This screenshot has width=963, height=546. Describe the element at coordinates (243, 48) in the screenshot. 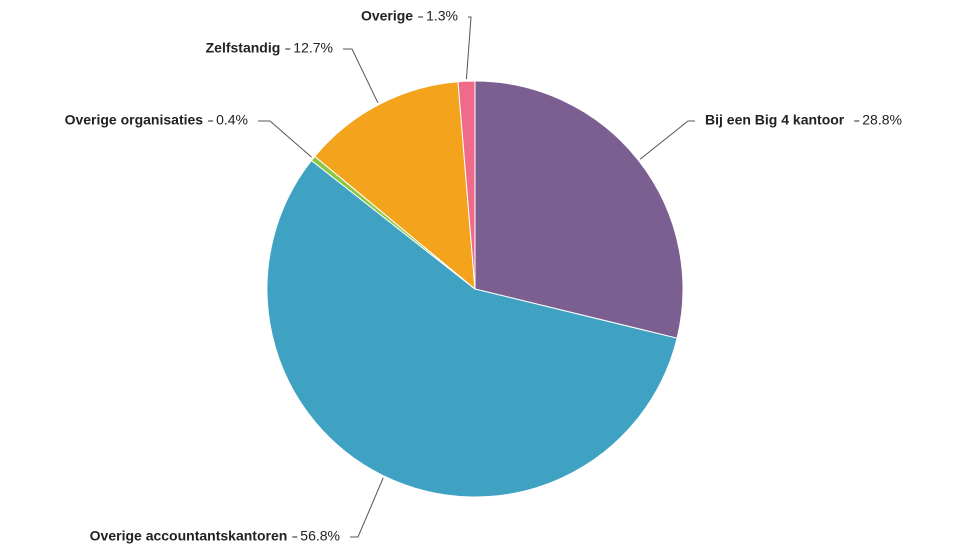

I see `slice-label: Zelfstandig` at that location.